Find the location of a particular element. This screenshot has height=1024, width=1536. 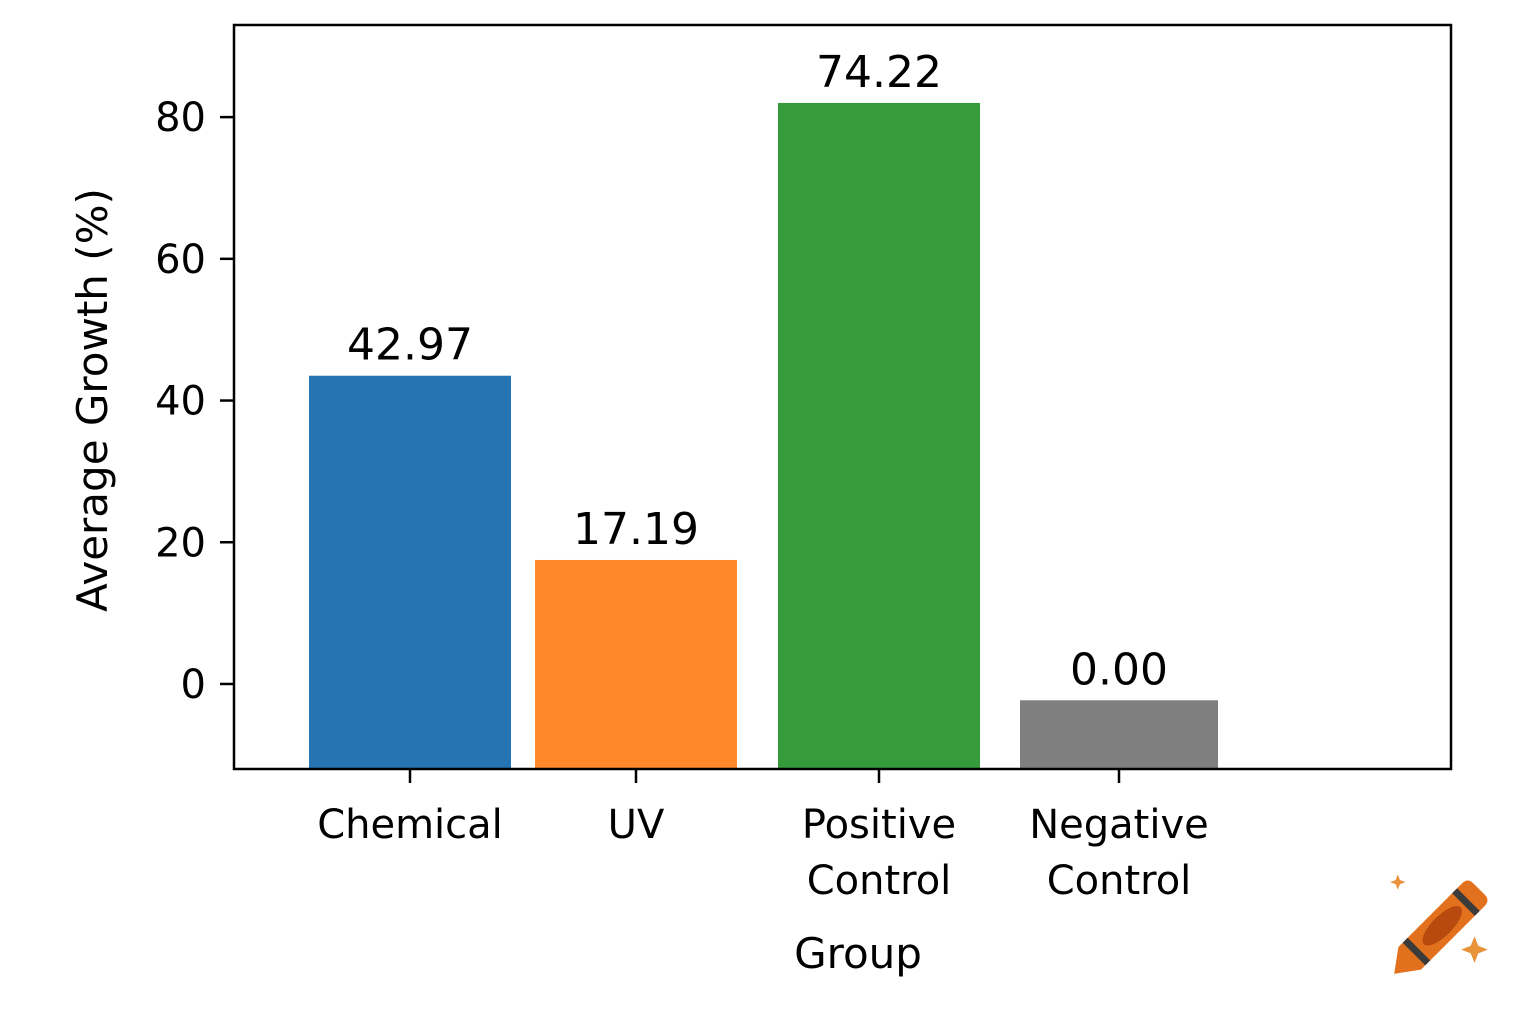

y-axis-ticks: 0 20 40 60 80 is located at coordinates (194, 401).